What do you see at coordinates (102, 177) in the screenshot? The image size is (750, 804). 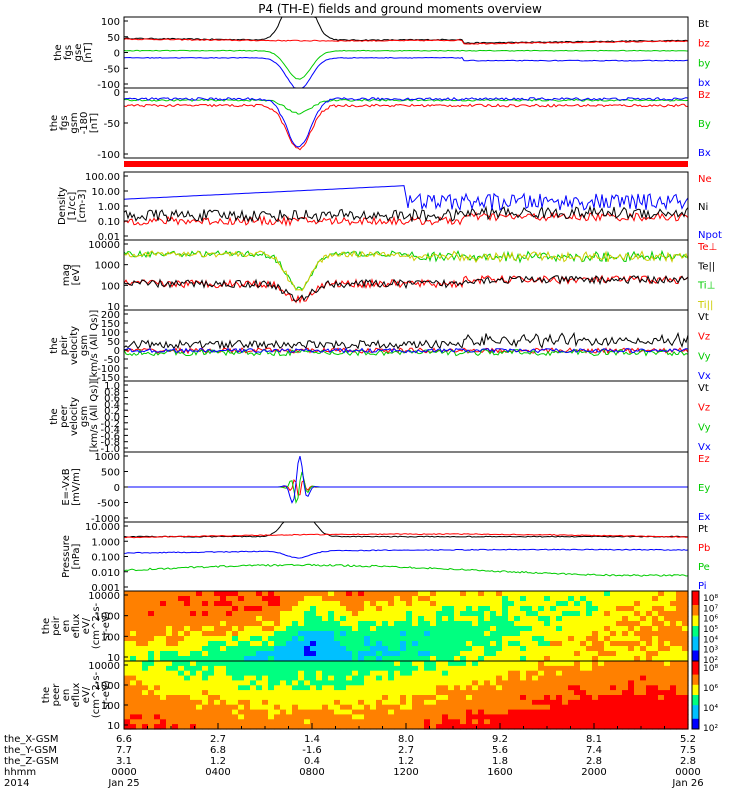 I see `ytick-label: 100.00` at bounding box center [102, 177].